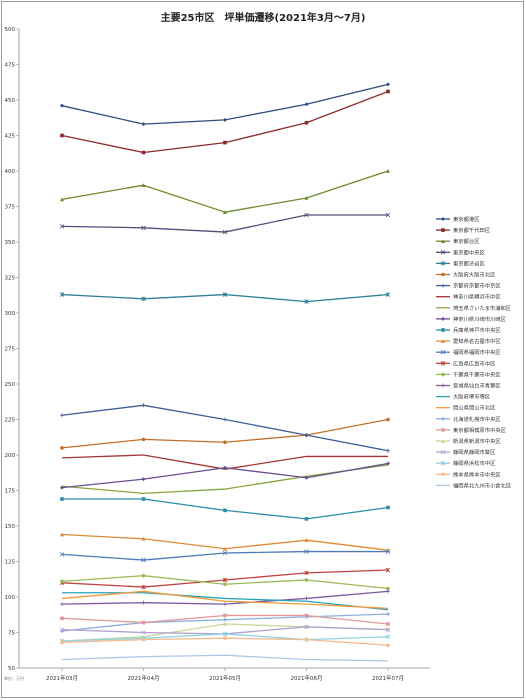 This screenshot has height=700, width=526. Describe the element at coordinates (472, 230) in the screenshot. I see `legend-label-2: 東京都千代田区` at that location.